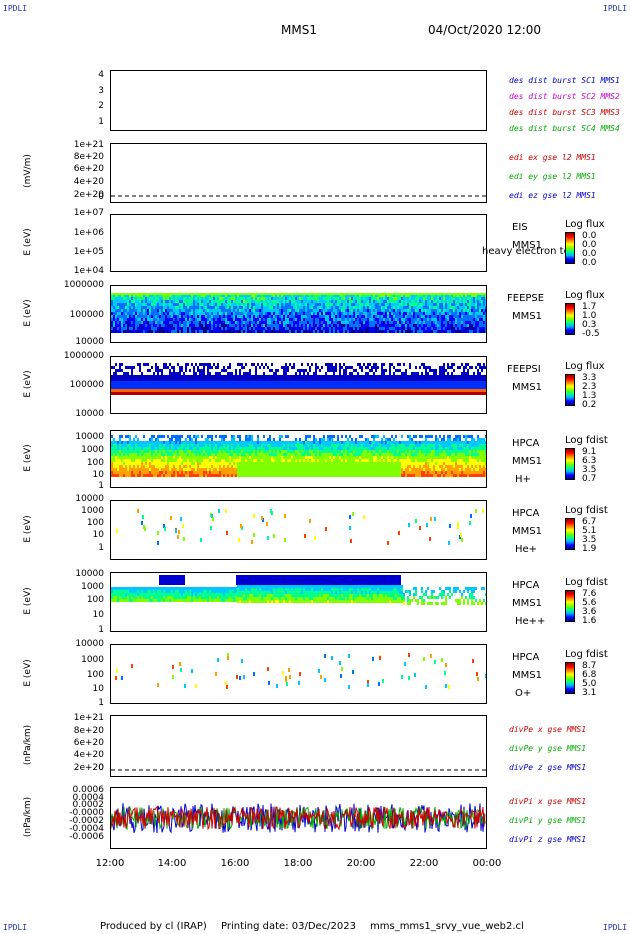  What do you see at coordinates (298, 173) in the screenshot?
I see `plot-panel` at bounding box center [298, 173].